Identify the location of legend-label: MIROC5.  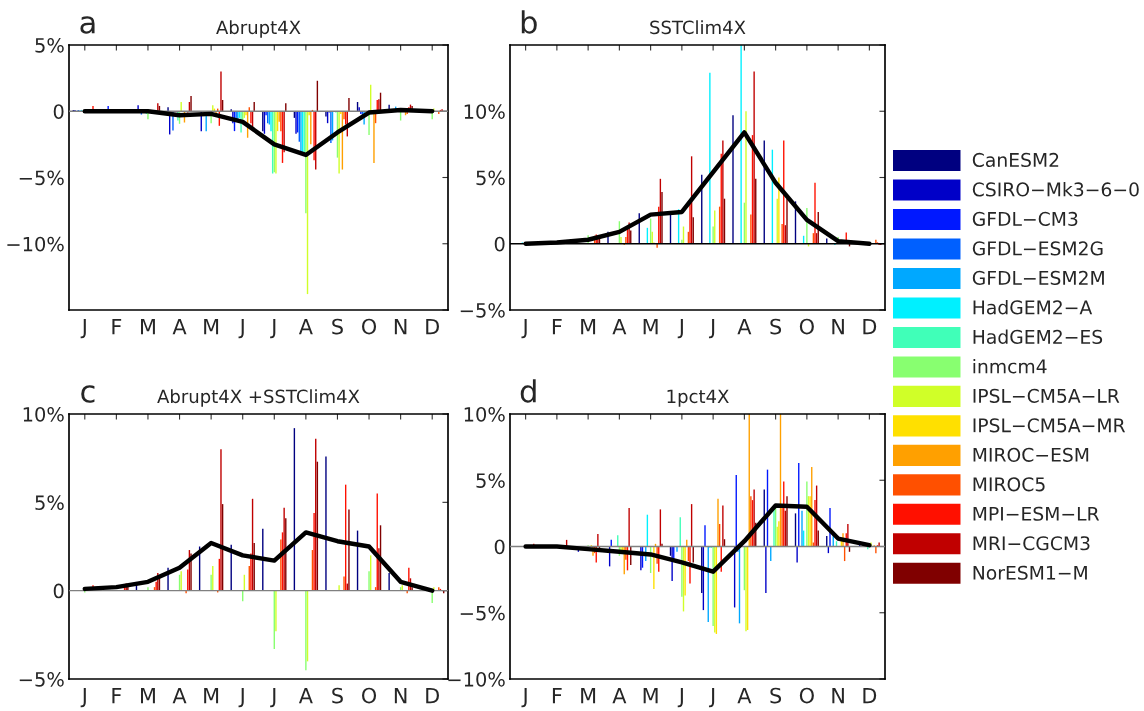
(1009, 484).